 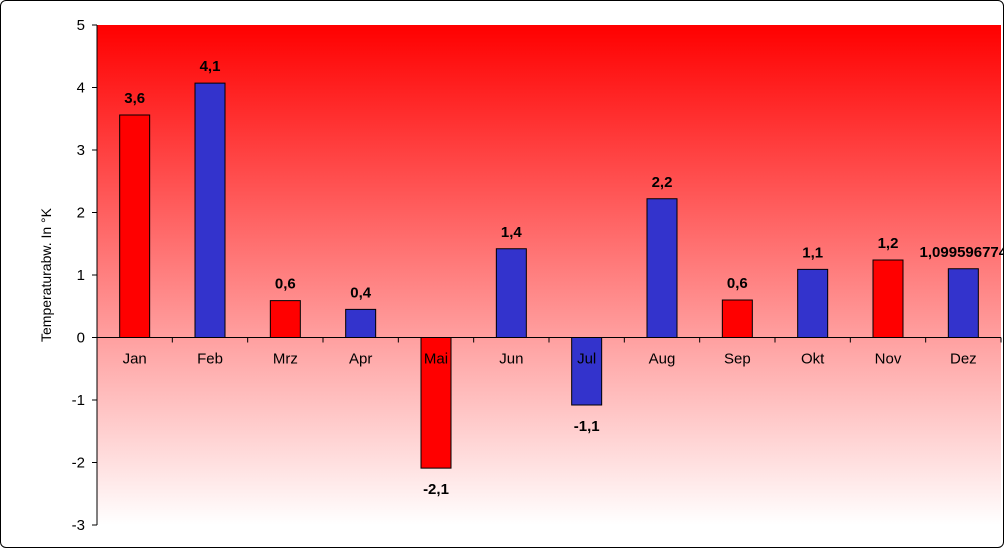 What do you see at coordinates (813, 359) in the screenshot?
I see `x-category-label: Okt` at bounding box center [813, 359].